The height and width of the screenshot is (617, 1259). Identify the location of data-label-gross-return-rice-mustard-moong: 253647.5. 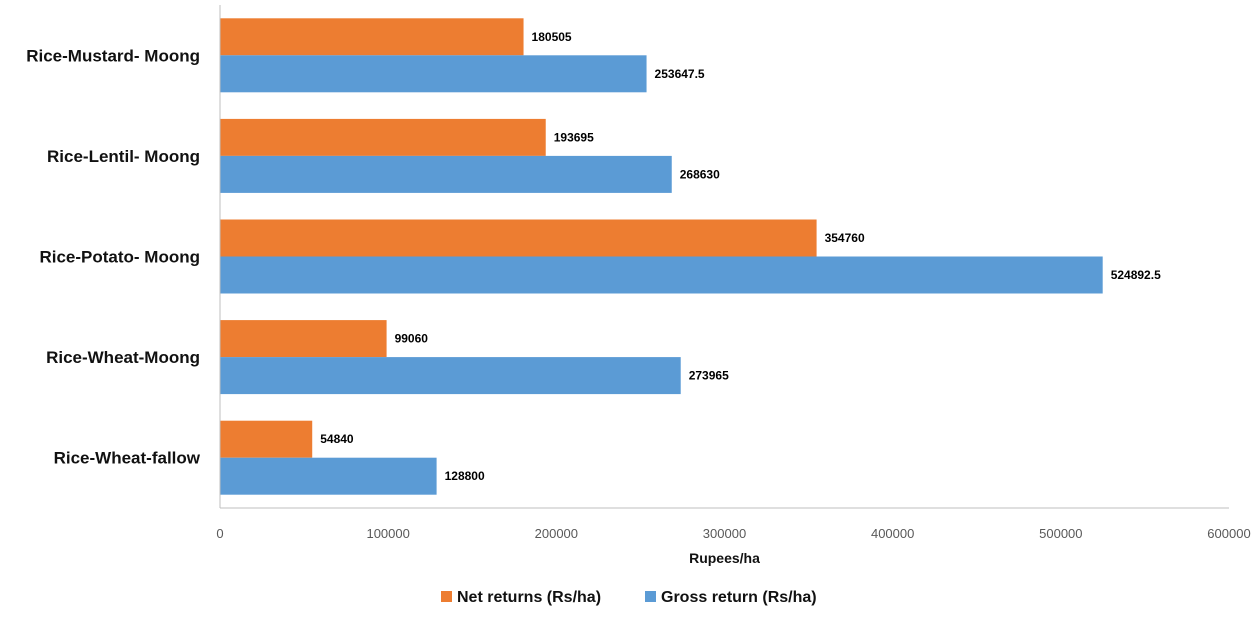
(680, 74).